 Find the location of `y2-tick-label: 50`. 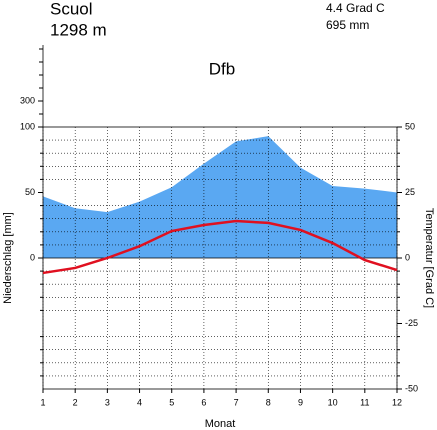

y2-tick-label: 50 is located at coordinates (410, 126).